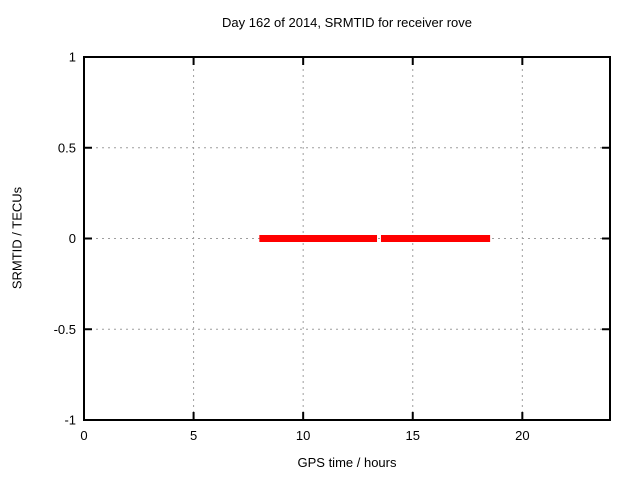 The height and width of the screenshot is (480, 640). I want to click on y-tick-label: 1, so click(72, 57).